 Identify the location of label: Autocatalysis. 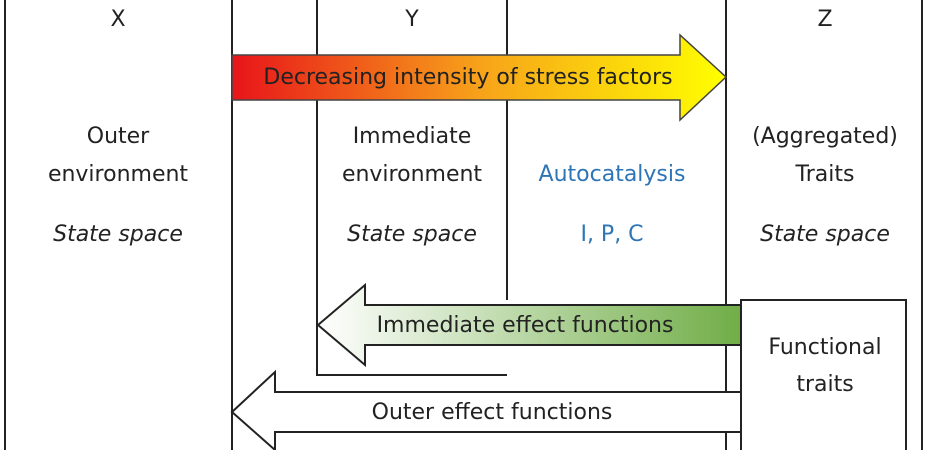
(612, 174).